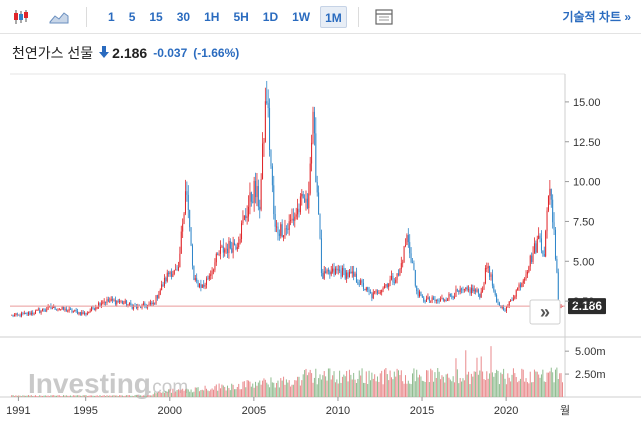  Describe the element at coordinates (59, 17) in the screenshot. I see `area-chart-icon` at that location.